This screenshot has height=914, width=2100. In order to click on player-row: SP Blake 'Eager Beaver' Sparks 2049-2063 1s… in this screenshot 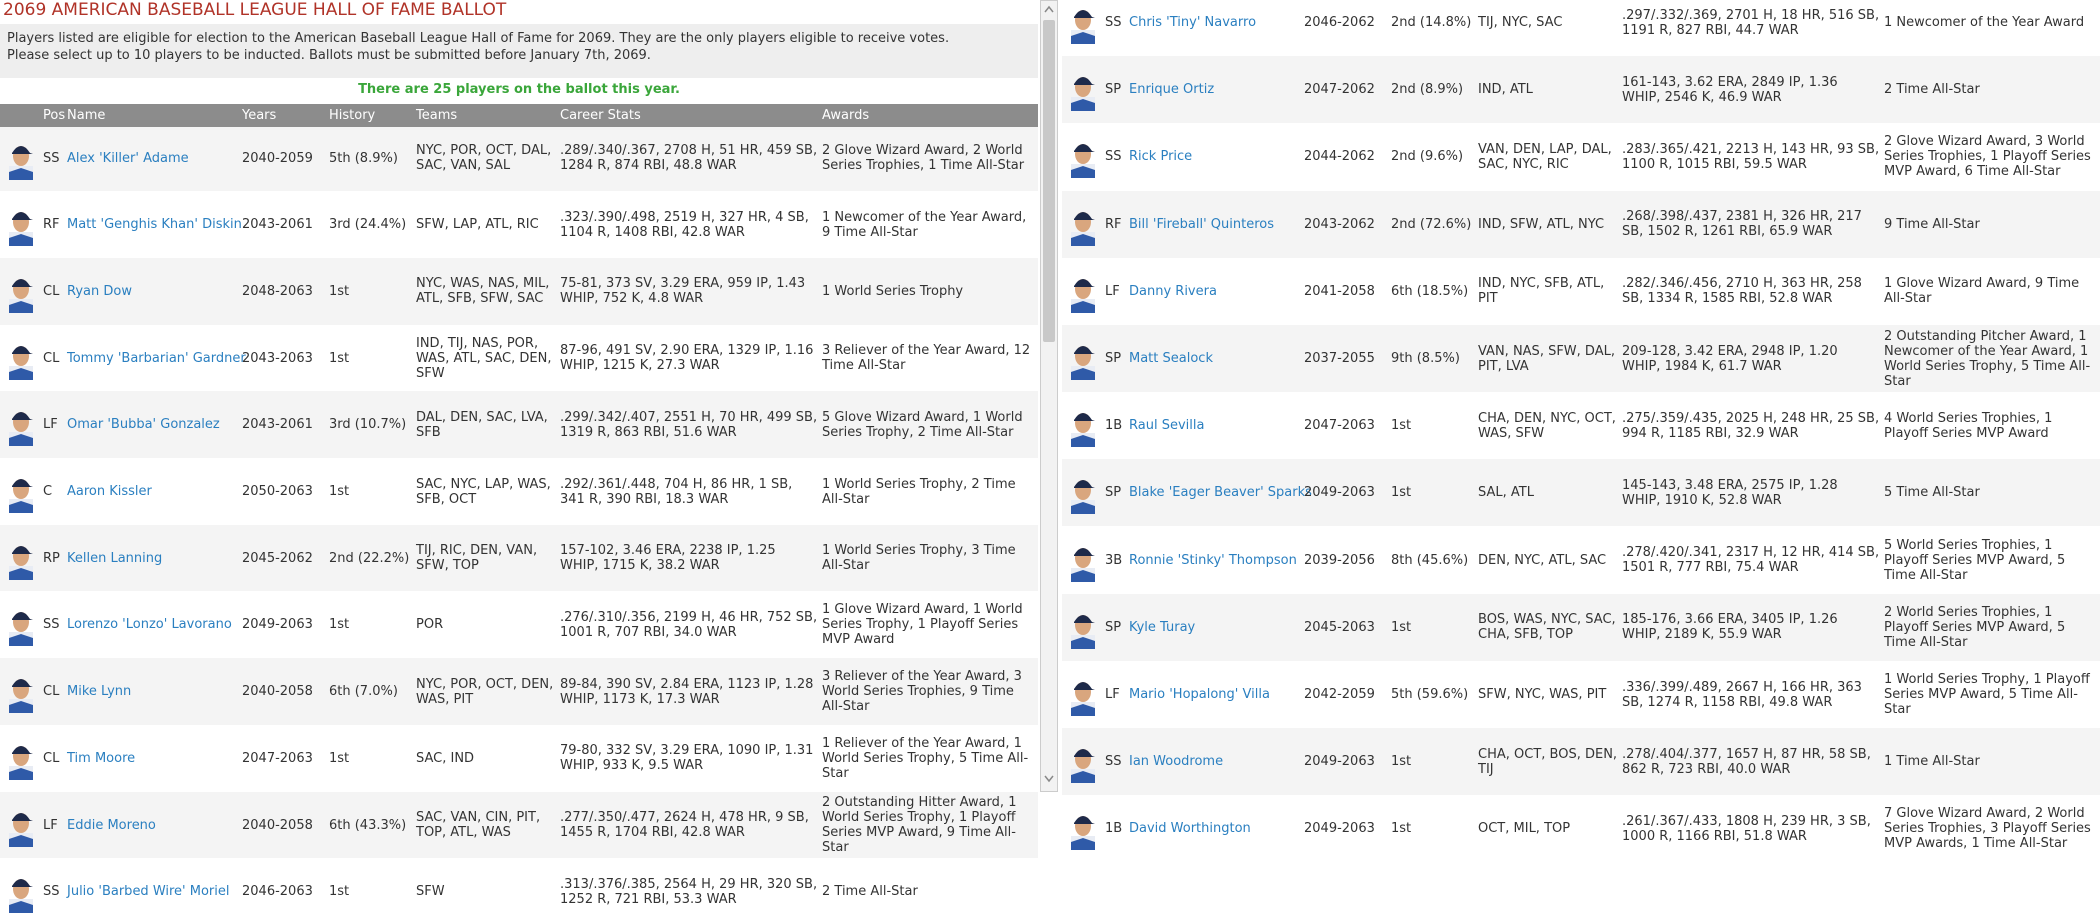, I will do `click(1581, 493)`.